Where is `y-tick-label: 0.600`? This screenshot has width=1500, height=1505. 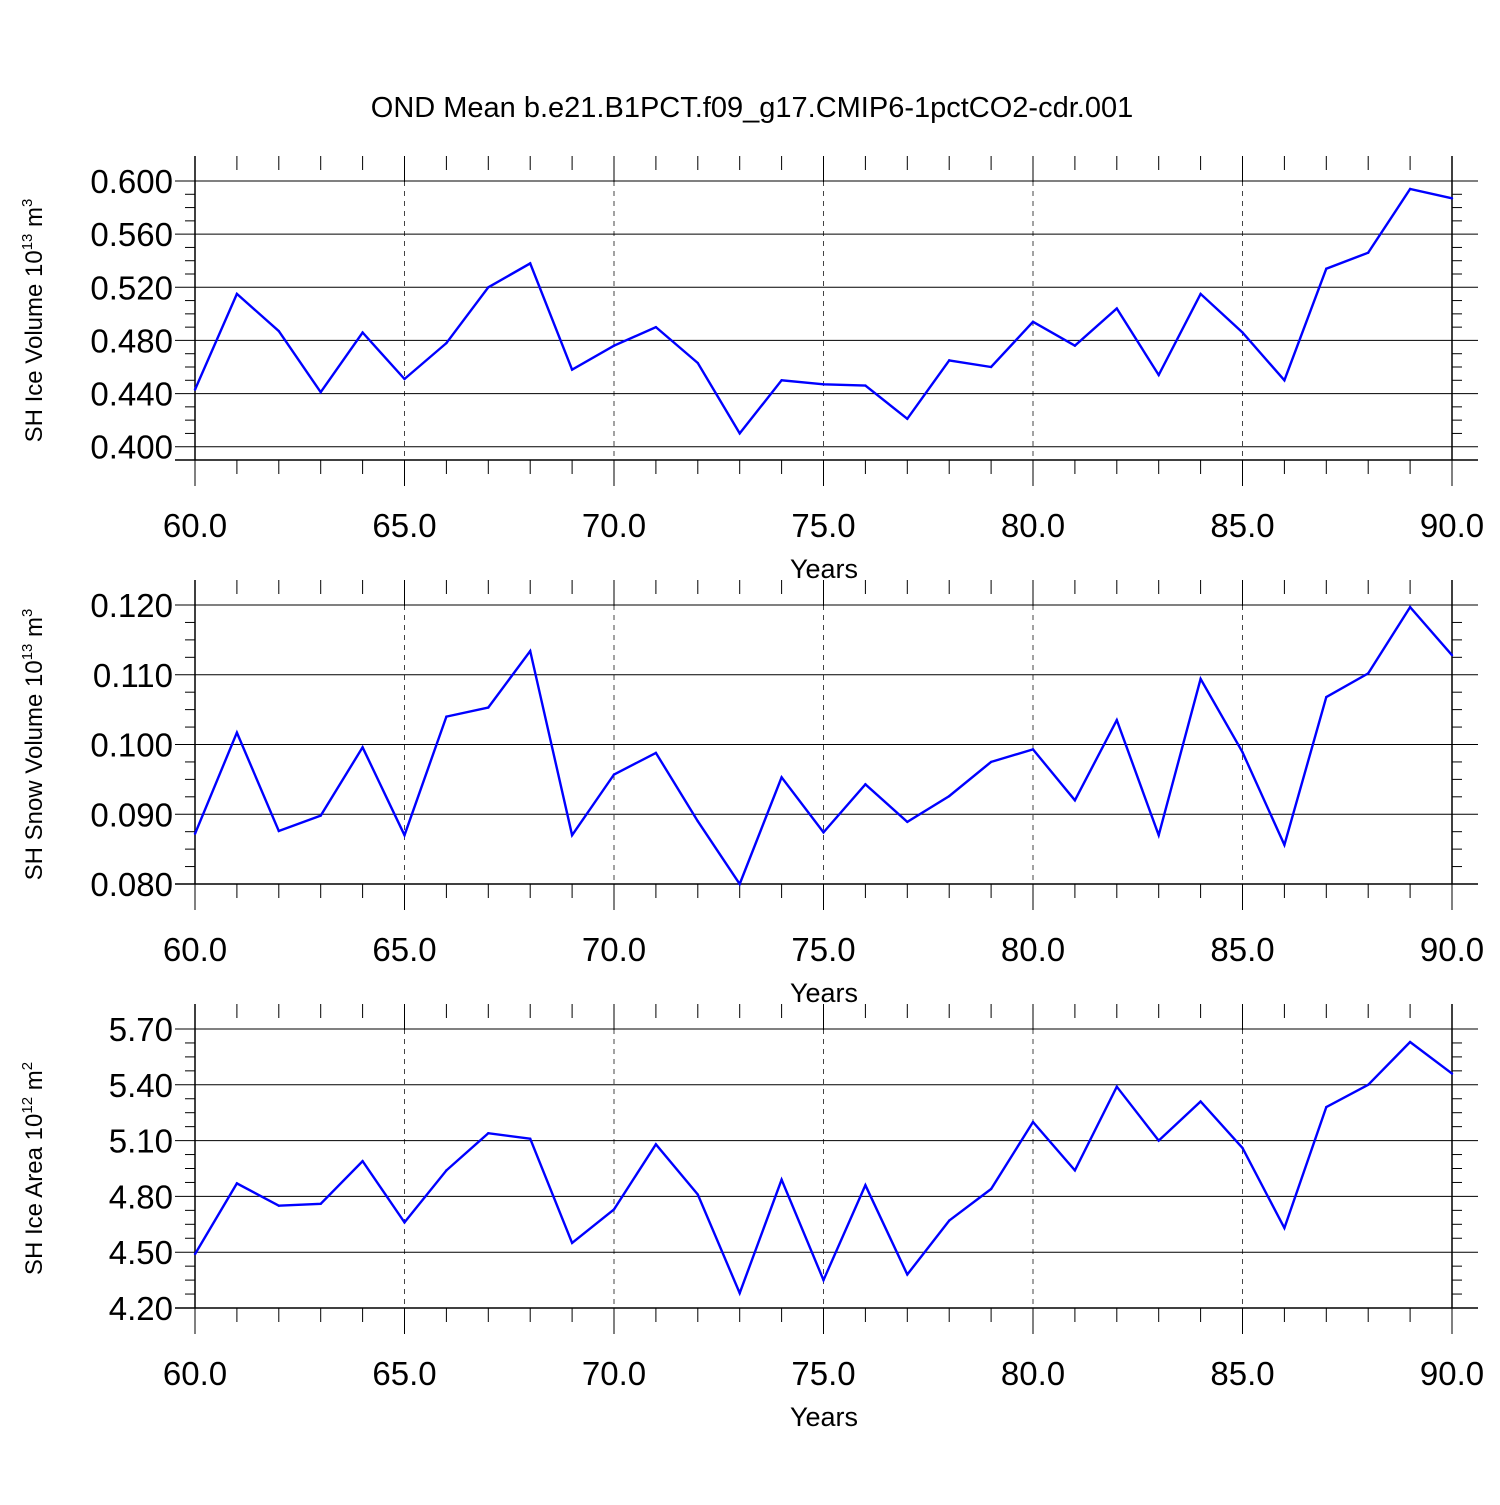
y-tick-label: 0.600 is located at coordinates (131, 181).